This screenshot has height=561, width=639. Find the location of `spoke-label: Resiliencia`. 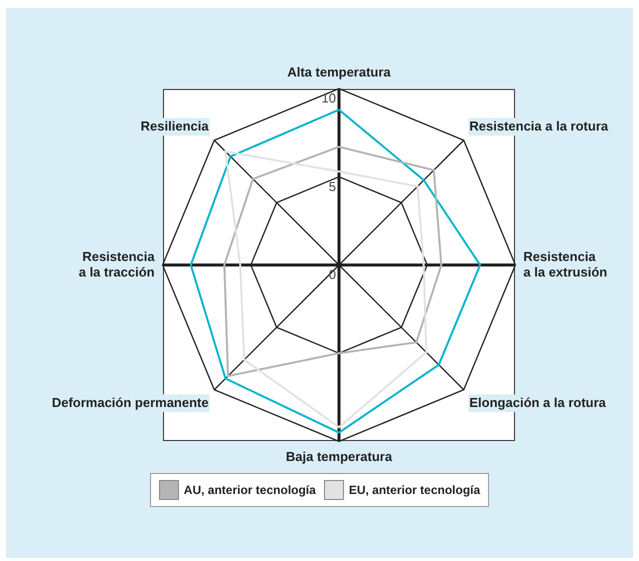

spoke-label: Resiliencia is located at coordinates (175, 126).